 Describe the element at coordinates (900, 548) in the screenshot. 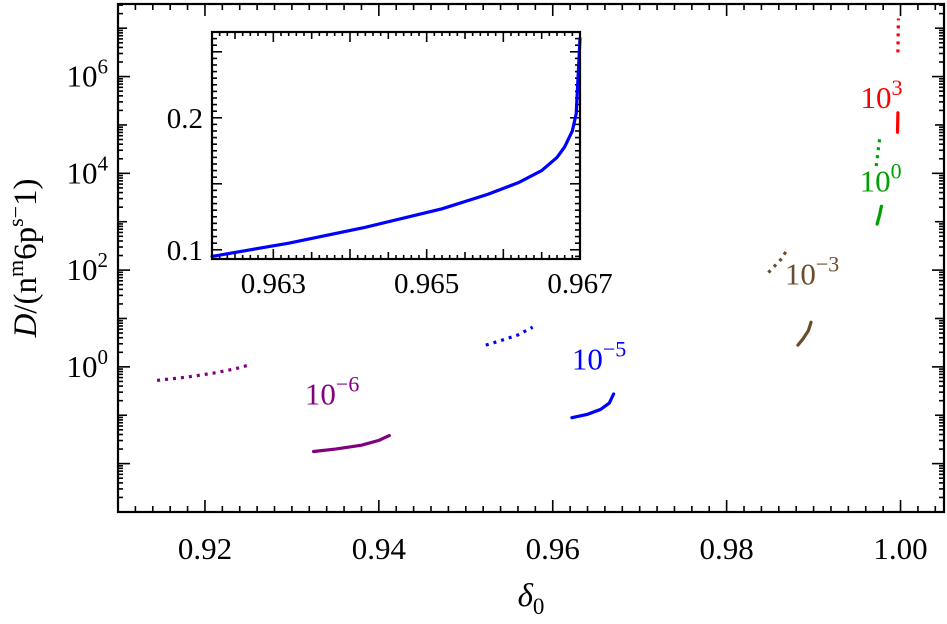

I see `x-tick-label: 1.00` at that location.